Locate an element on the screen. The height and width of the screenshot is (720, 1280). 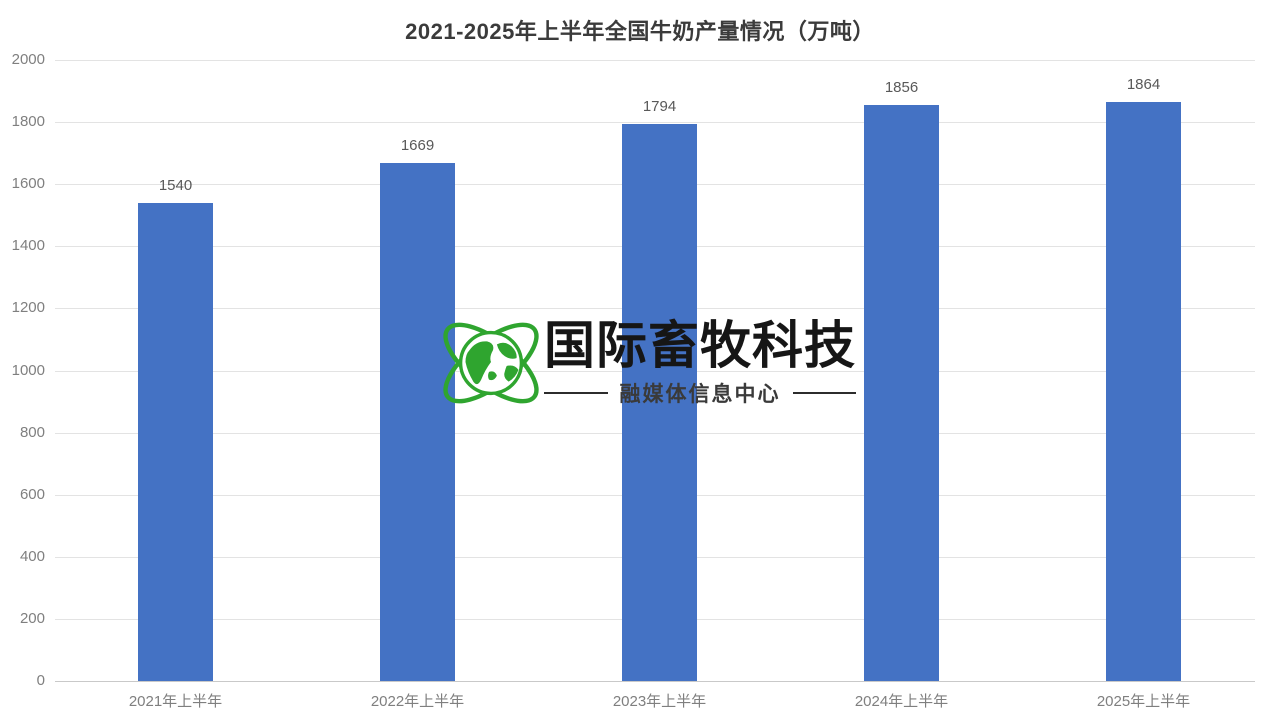
watermark-subtitle-row: 融媒体信息中心 is located at coordinates (700, 393).